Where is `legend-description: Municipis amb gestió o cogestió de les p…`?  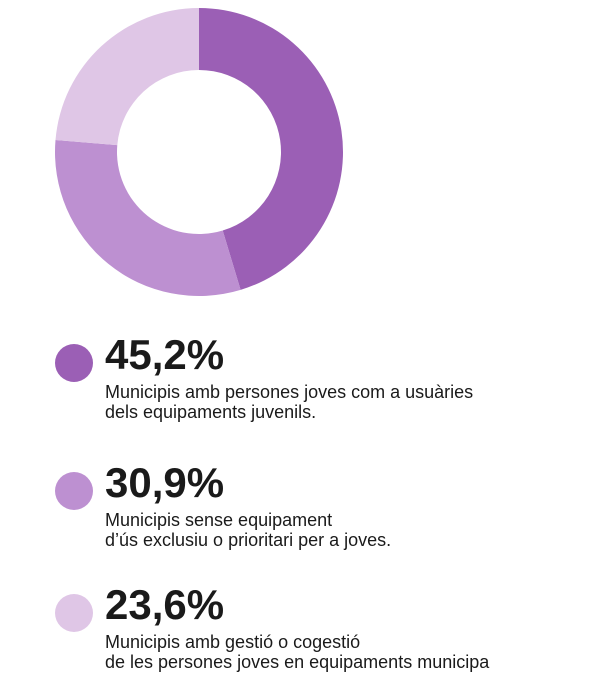 legend-description: Municipis amb gestió o cogestió de les p… is located at coordinates (297, 652).